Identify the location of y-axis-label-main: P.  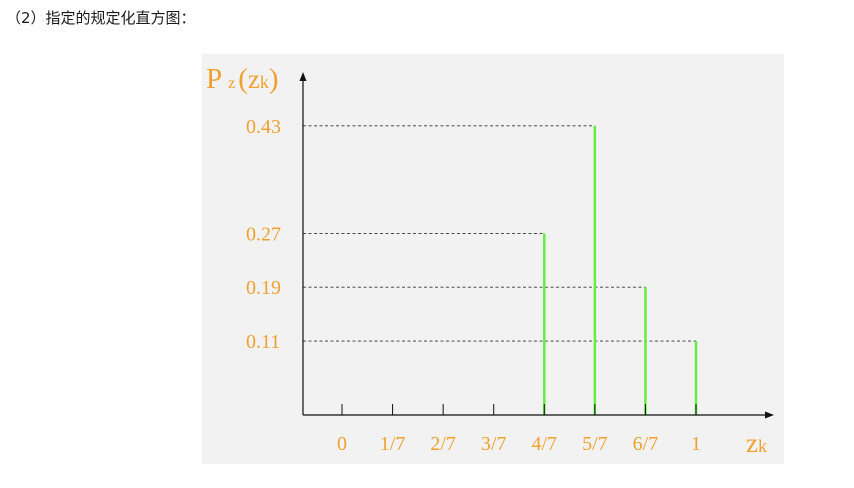
(214, 79).